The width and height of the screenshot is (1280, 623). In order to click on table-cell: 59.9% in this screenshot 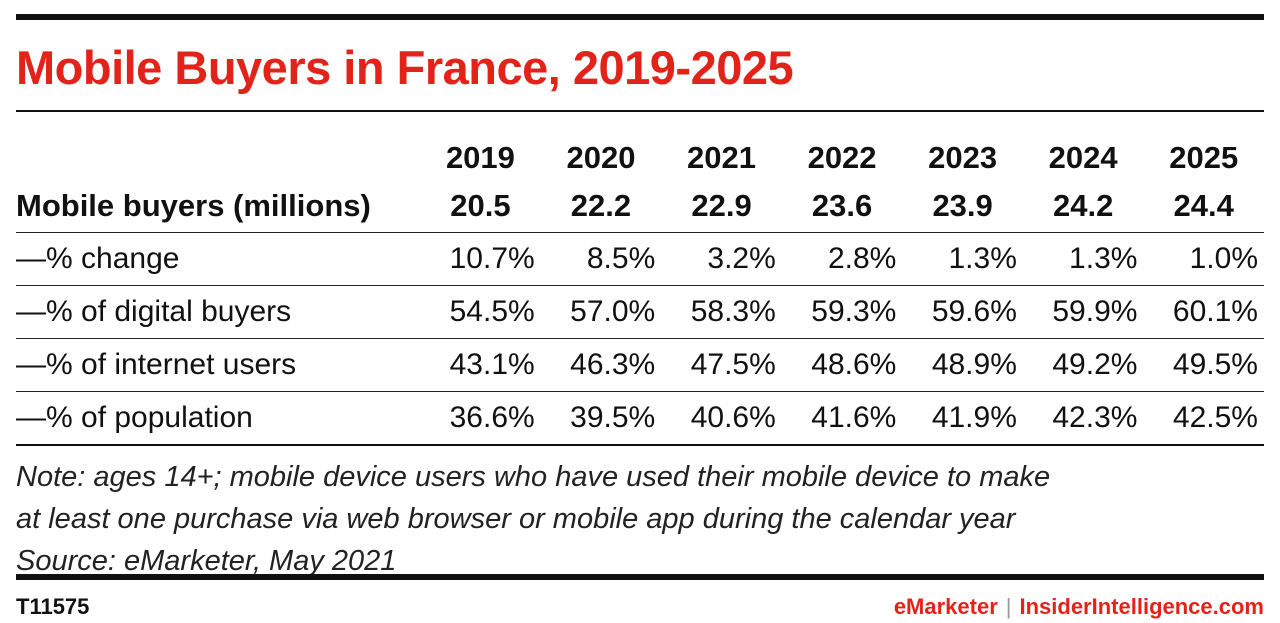, I will do `click(1083, 312)`.